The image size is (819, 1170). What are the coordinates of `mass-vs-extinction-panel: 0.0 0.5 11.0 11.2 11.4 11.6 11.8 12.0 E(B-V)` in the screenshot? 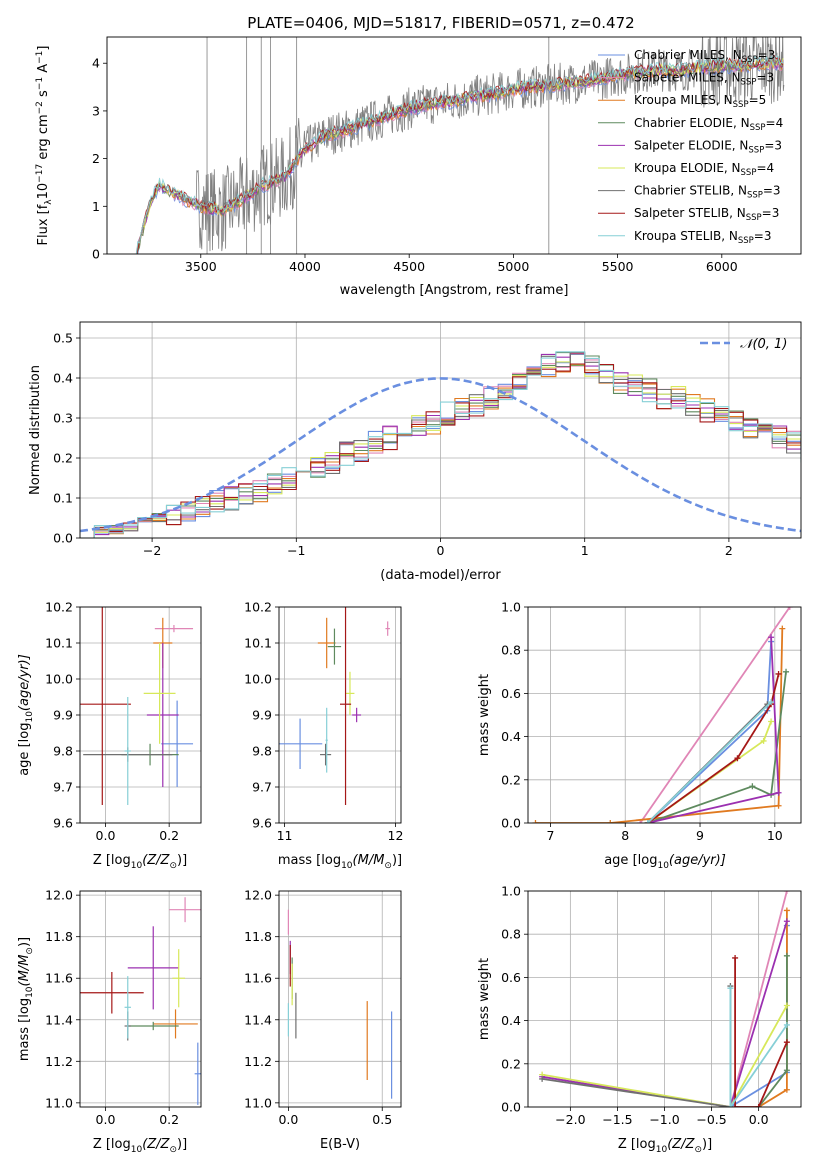 It's located at (323, 1020).